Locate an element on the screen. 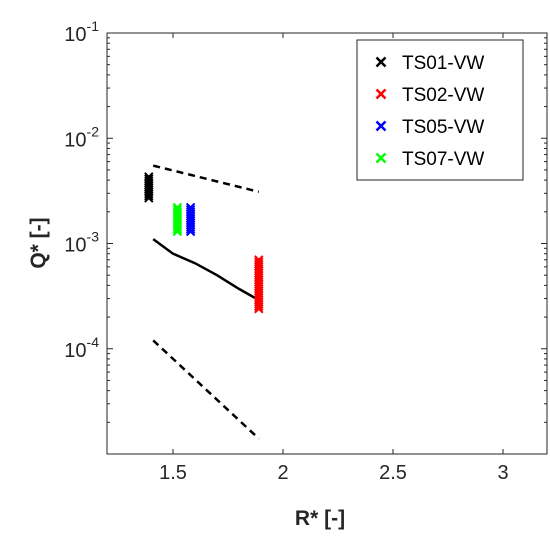 The width and height of the screenshot is (550, 542). y-axis-label: Q* [-] is located at coordinates (38, 242).